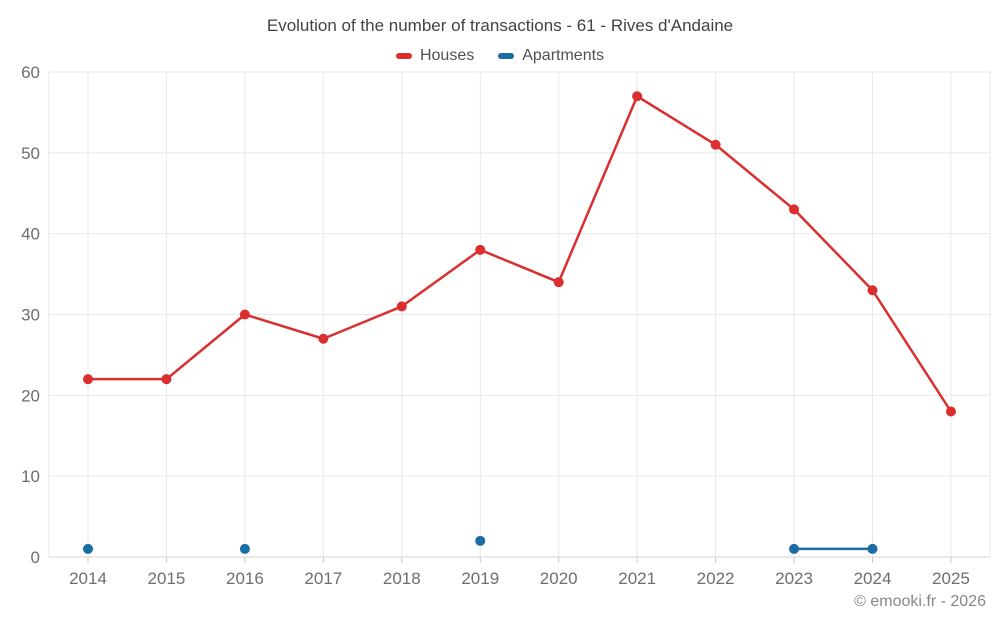  What do you see at coordinates (794, 578) in the screenshot?
I see `svg-text: 2023` at bounding box center [794, 578].